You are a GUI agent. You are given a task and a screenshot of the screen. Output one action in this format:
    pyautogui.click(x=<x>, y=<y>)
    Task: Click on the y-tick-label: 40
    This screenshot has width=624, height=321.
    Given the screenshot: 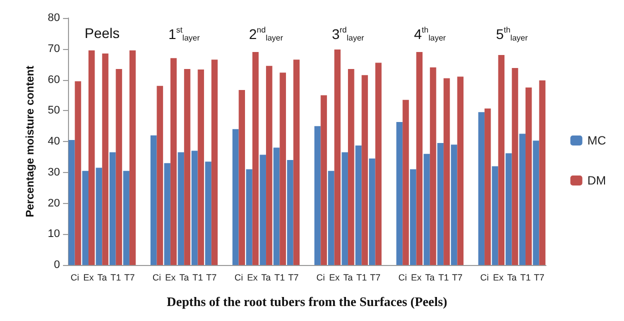 What is the action you would take?
    pyautogui.click(x=54, y=142)
    